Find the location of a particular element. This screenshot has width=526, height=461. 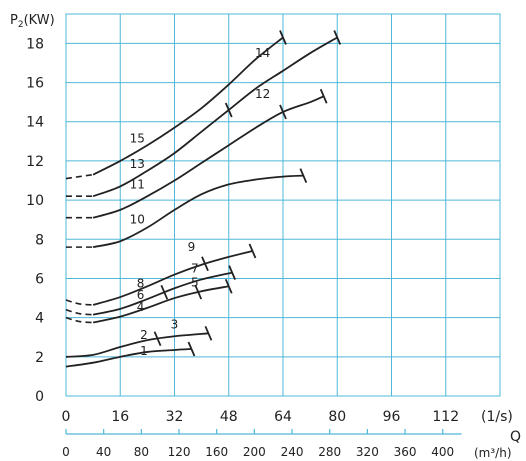

curve-label-11: 11 is located at coordinates (137, 184).